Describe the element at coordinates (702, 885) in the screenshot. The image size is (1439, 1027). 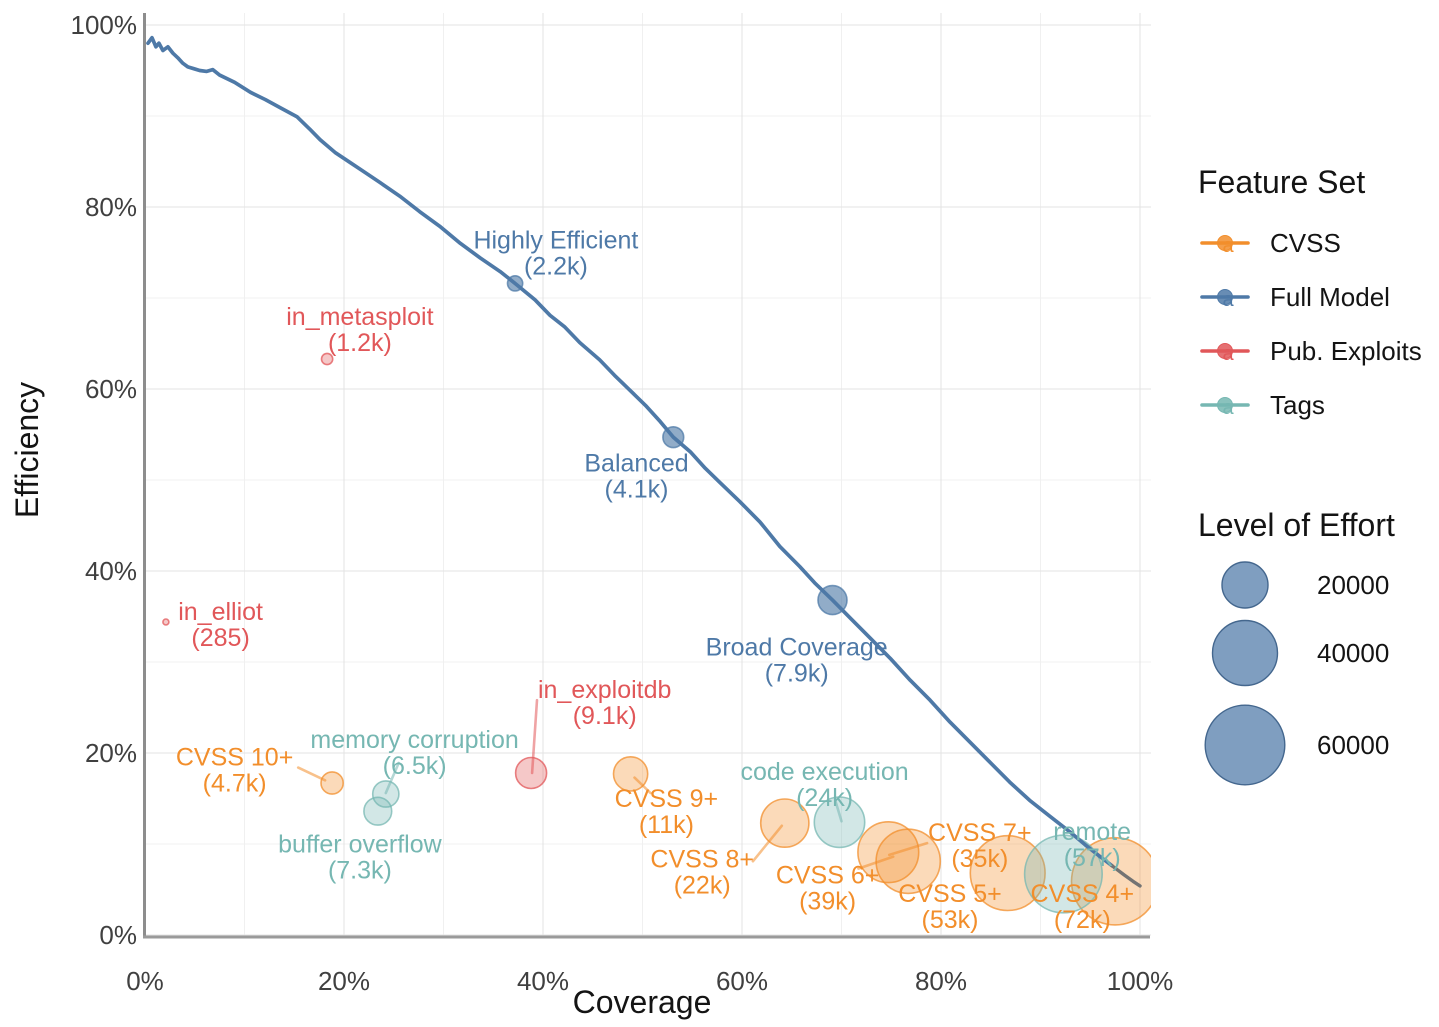
I see `annotation-value-cvss-8: (22k)` at that location.